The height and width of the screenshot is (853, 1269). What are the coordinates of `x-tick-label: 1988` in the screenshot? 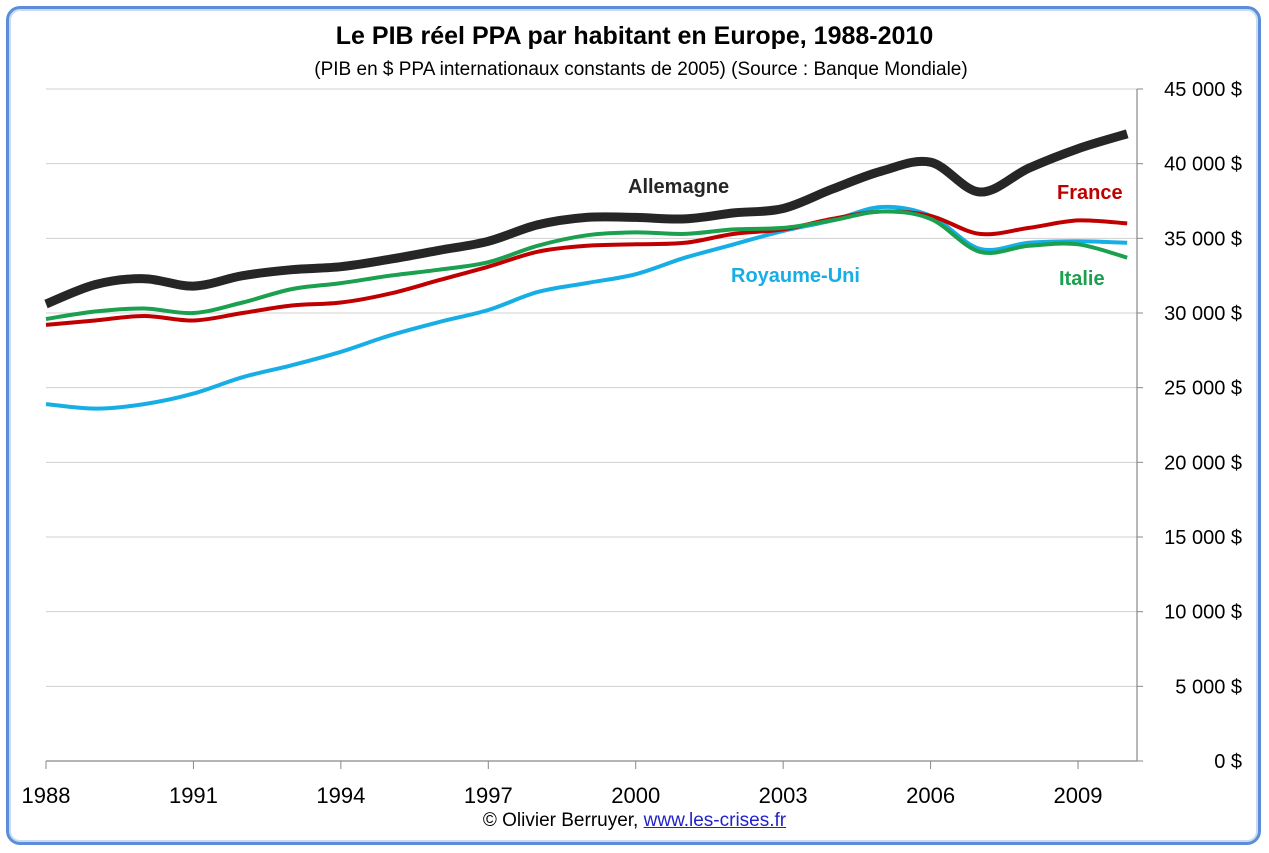 It's located at (46, 795).